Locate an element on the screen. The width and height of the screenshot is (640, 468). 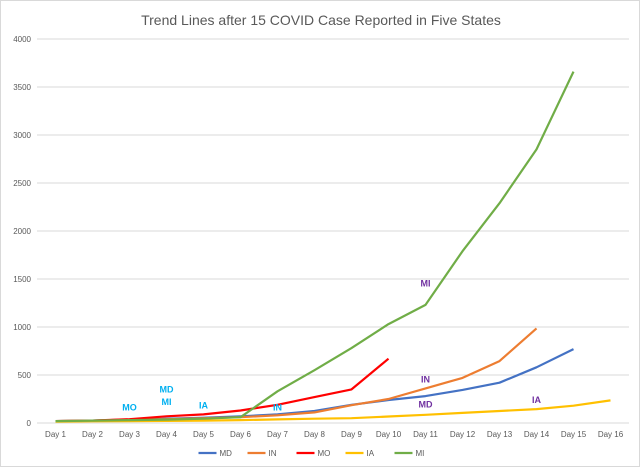
x-tick-label: Day 15 is located at coordinates (574, 434).